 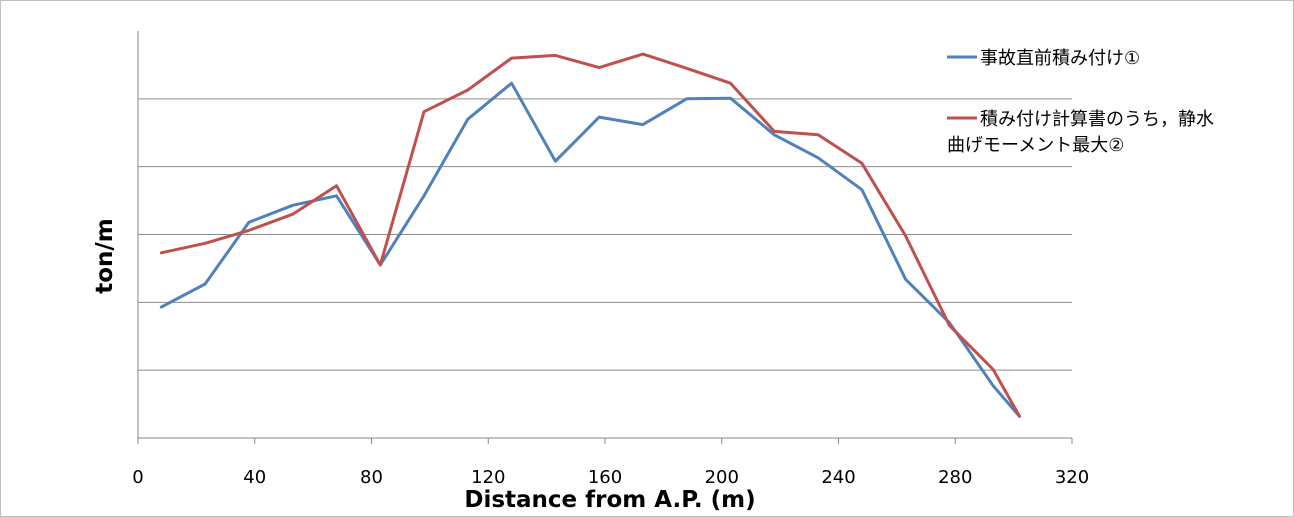 I want to click on x-tick-label-280: 280, so click(x=955, y=477).